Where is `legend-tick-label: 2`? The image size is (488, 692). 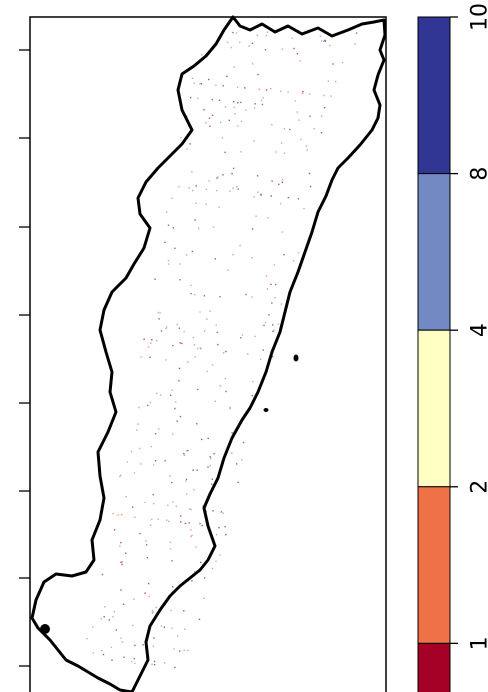
legend-tick-label: 2 is located at coordinates (478, 487).